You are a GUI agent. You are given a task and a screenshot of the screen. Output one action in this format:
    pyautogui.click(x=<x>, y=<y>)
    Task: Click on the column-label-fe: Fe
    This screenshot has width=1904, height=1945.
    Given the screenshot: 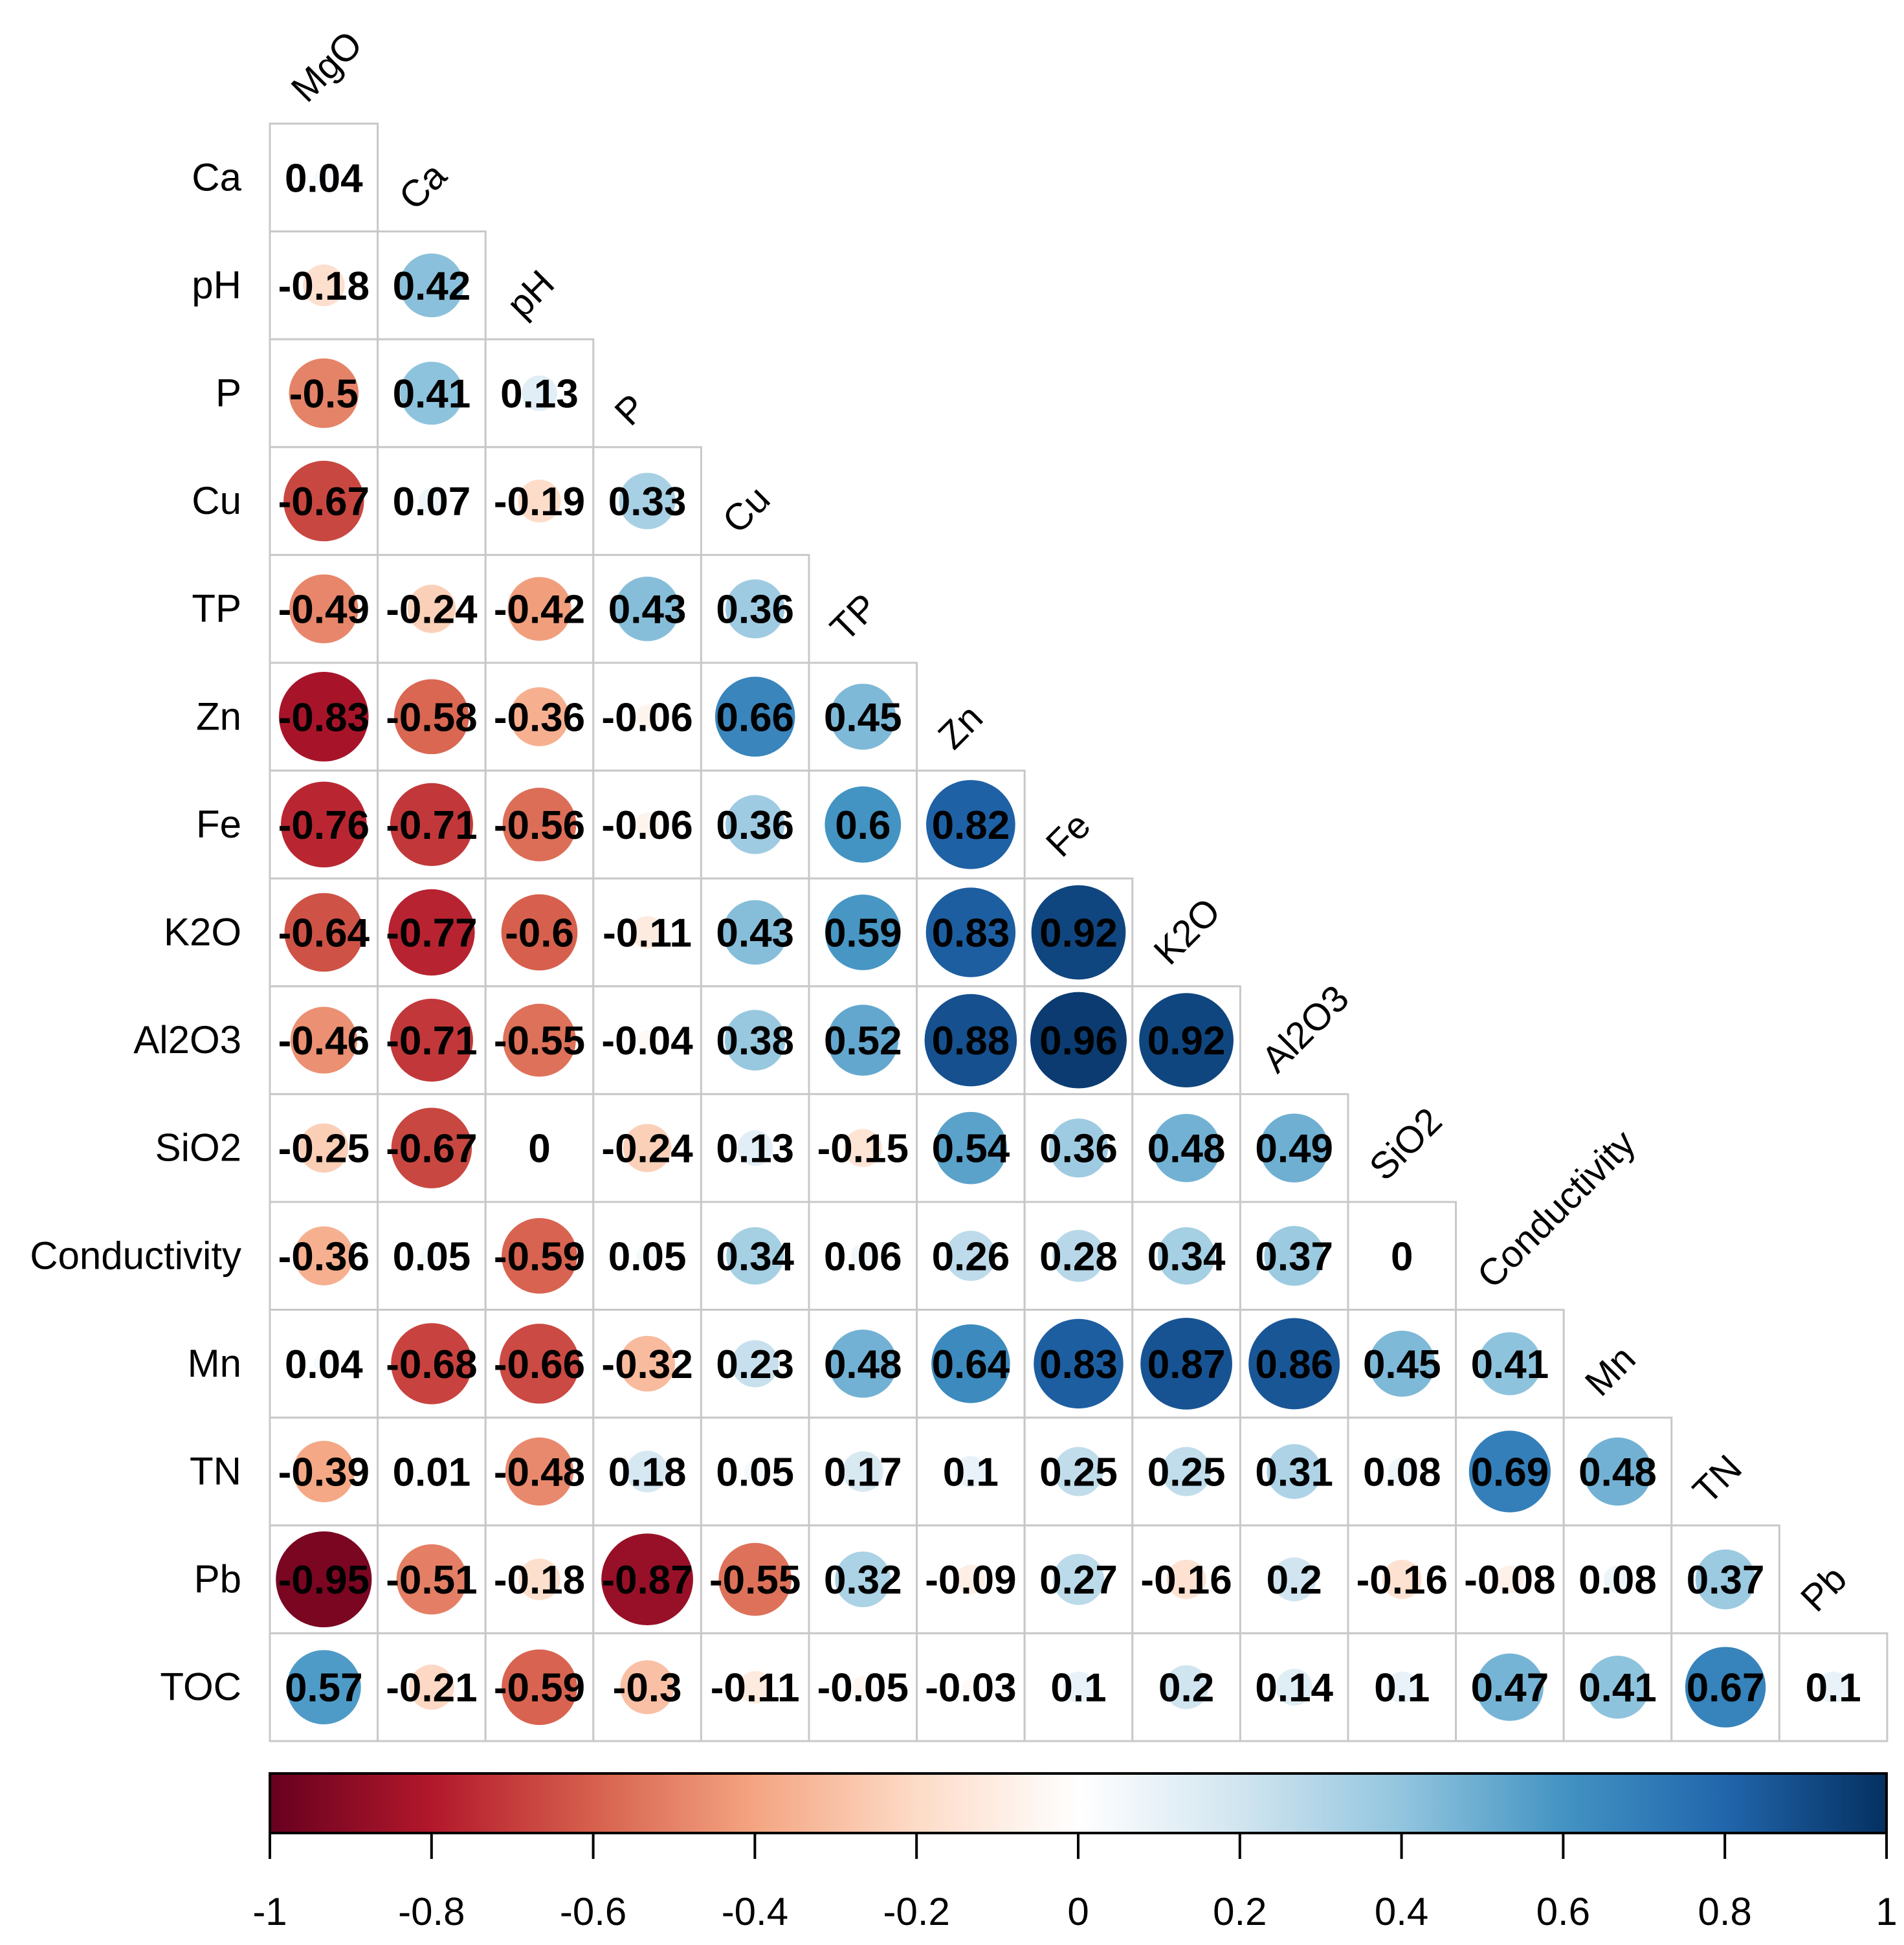 What is the action you would take?
    pyautogui.click(x=1068, y=835)
    